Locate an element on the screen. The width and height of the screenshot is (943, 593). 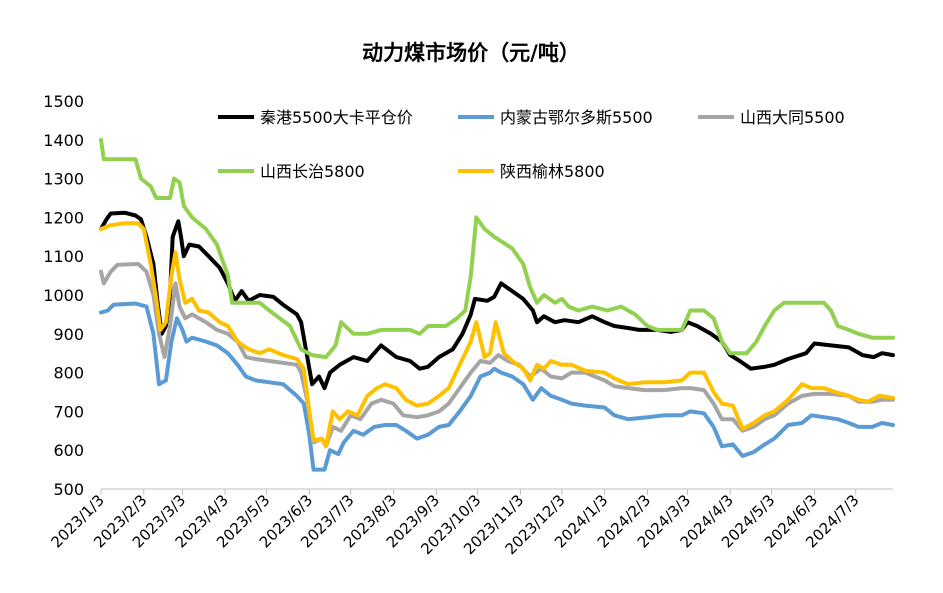
legend-label: 山西大同5500 is located at coordinates (792, 117).